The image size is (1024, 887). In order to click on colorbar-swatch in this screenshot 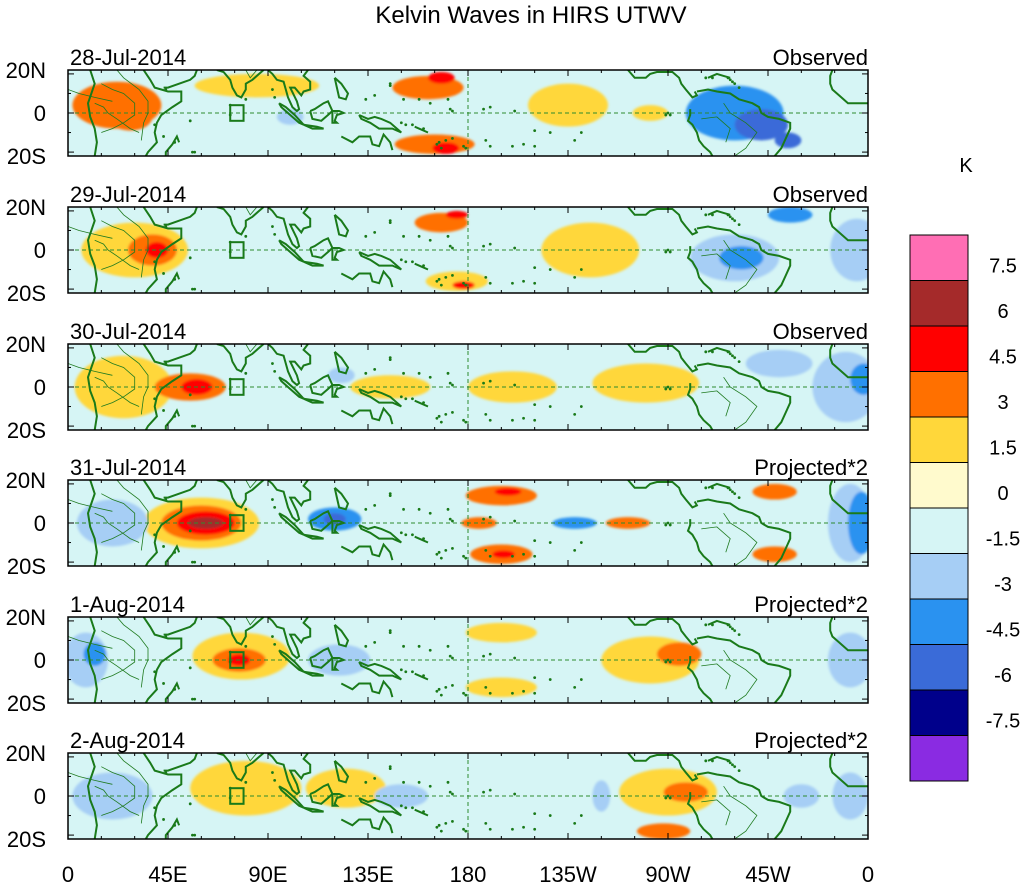, I will do `click(939, 439)`.